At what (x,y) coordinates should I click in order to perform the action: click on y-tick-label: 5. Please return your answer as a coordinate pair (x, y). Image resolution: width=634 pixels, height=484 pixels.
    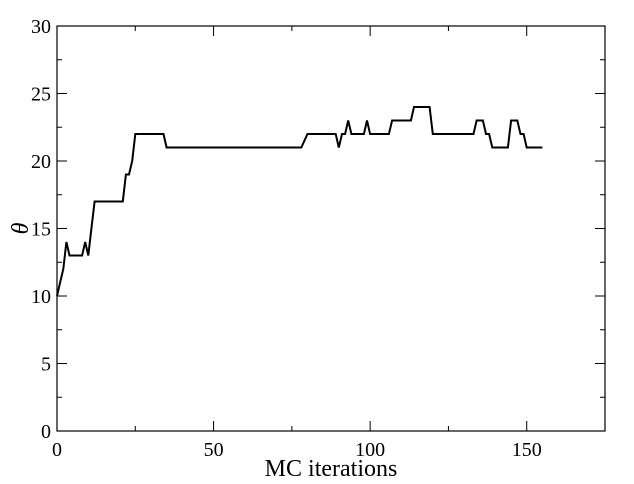
    Looking at the image, I should click on (46, 365).